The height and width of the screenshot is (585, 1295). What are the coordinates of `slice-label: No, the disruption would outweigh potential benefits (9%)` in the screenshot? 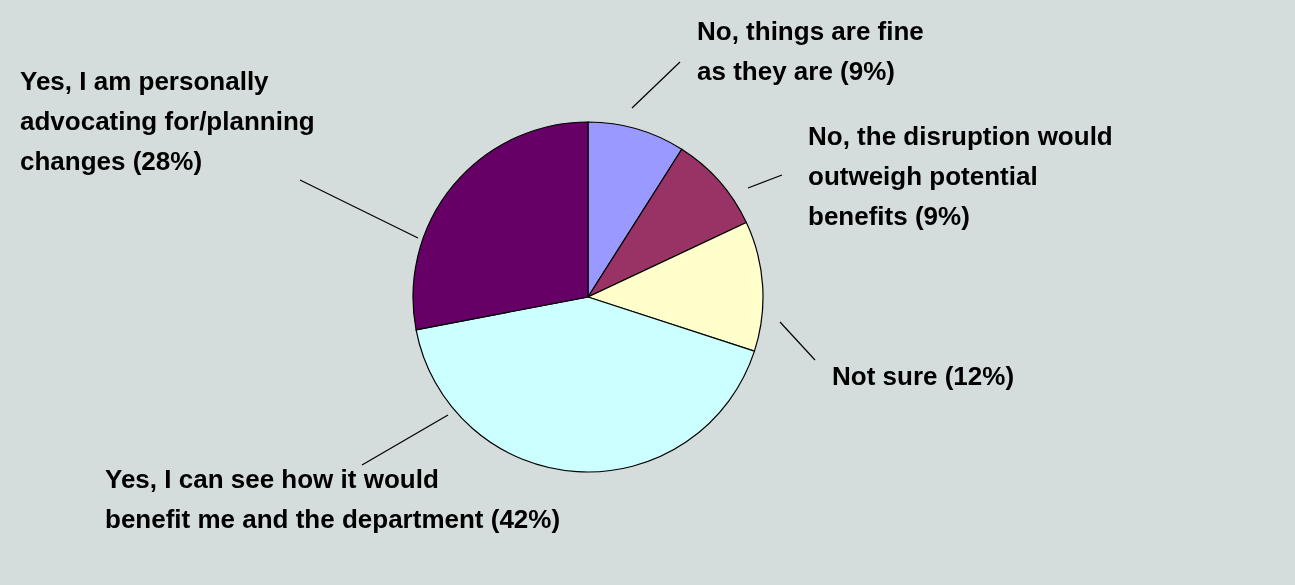 It's located at (960, 176).